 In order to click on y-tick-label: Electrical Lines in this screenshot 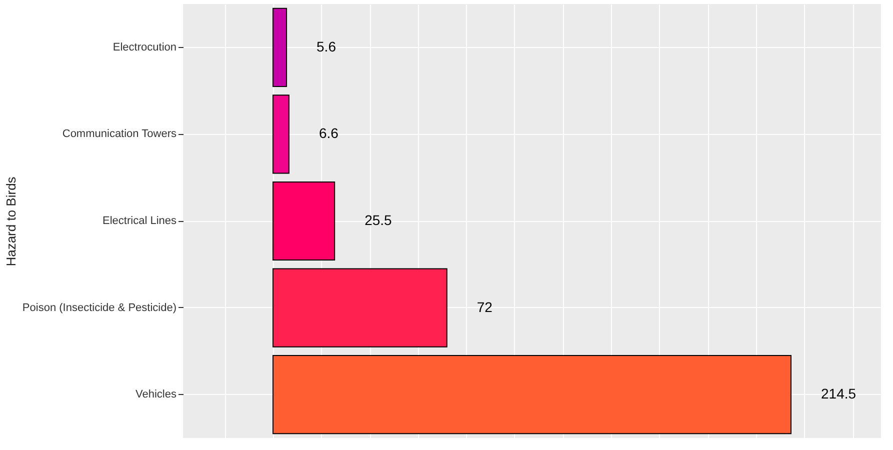, I will do `click(139, 221)`.